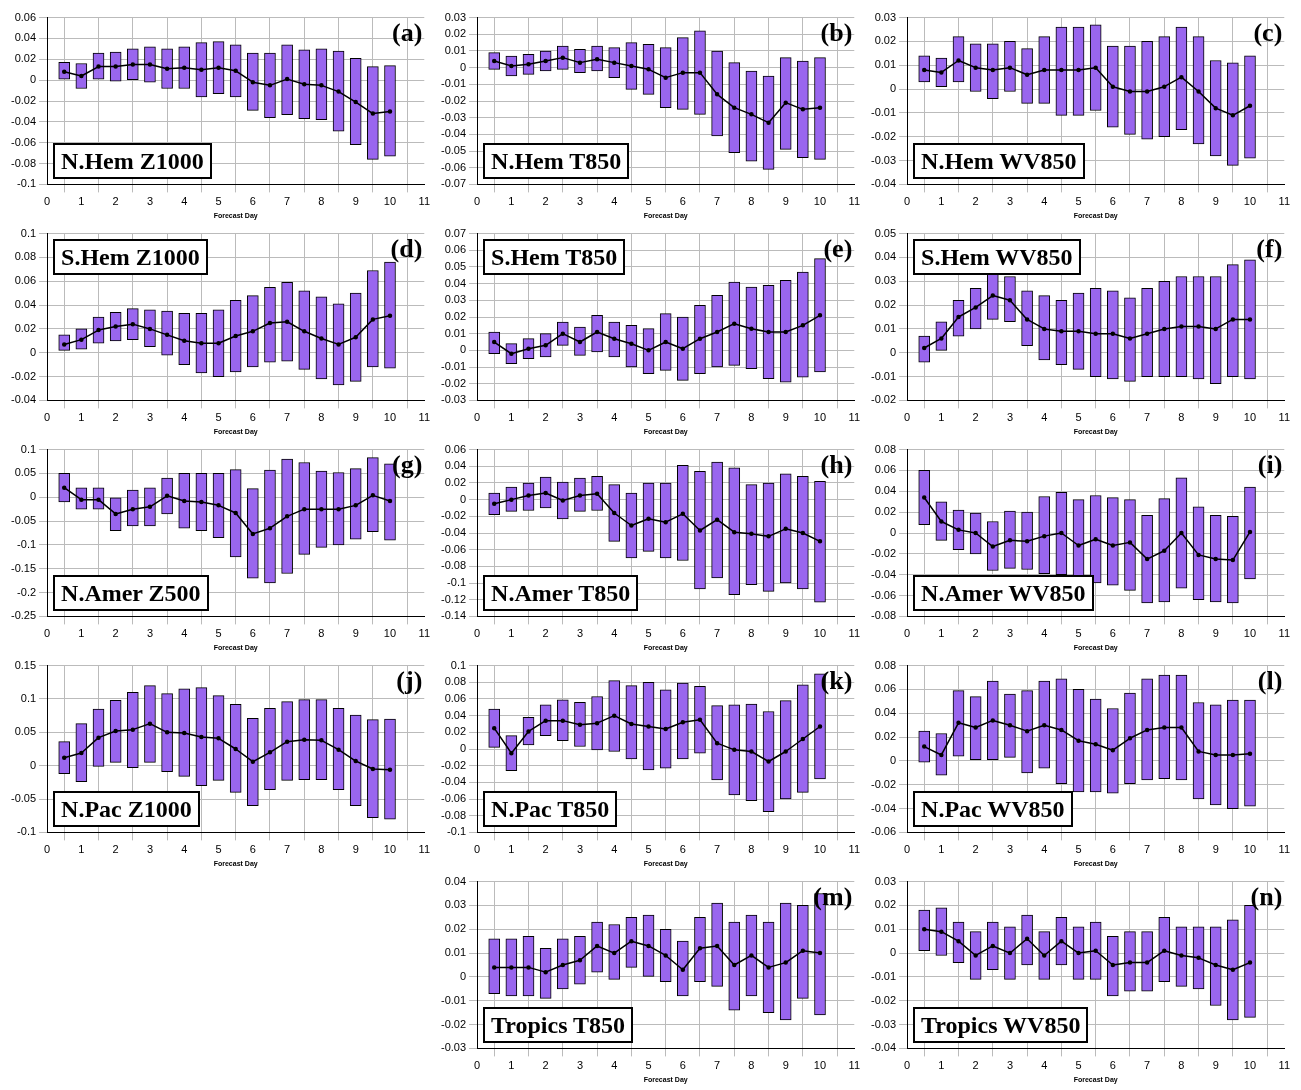 The height and width of the screenshot is (1090, 1301). What do you see at coordinates (25, 664) in the screenshot?
I see `y-tick-label: 0.15` at bounding box center [25, 664].